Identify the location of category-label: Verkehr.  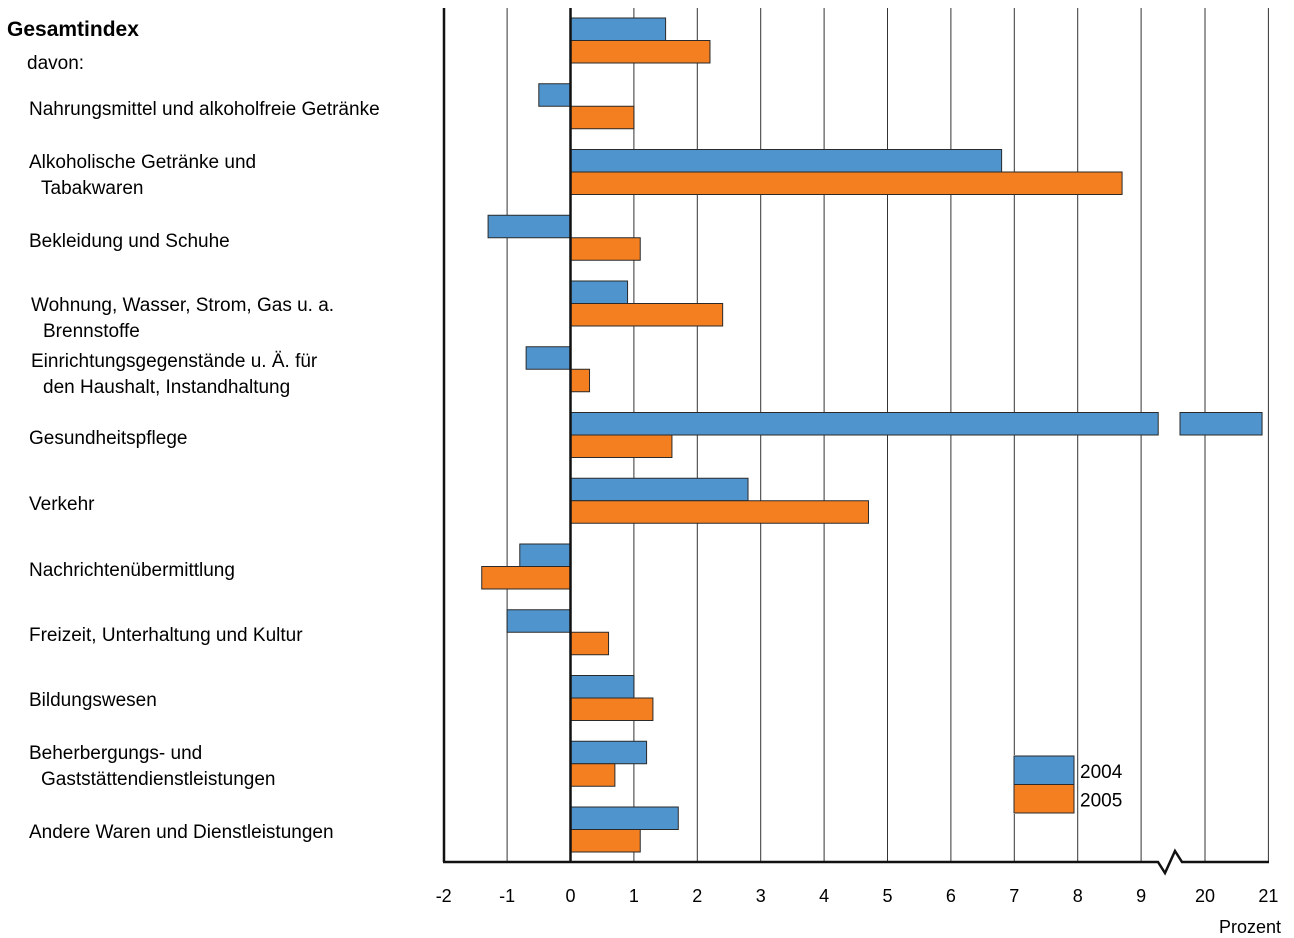
(62, 504).